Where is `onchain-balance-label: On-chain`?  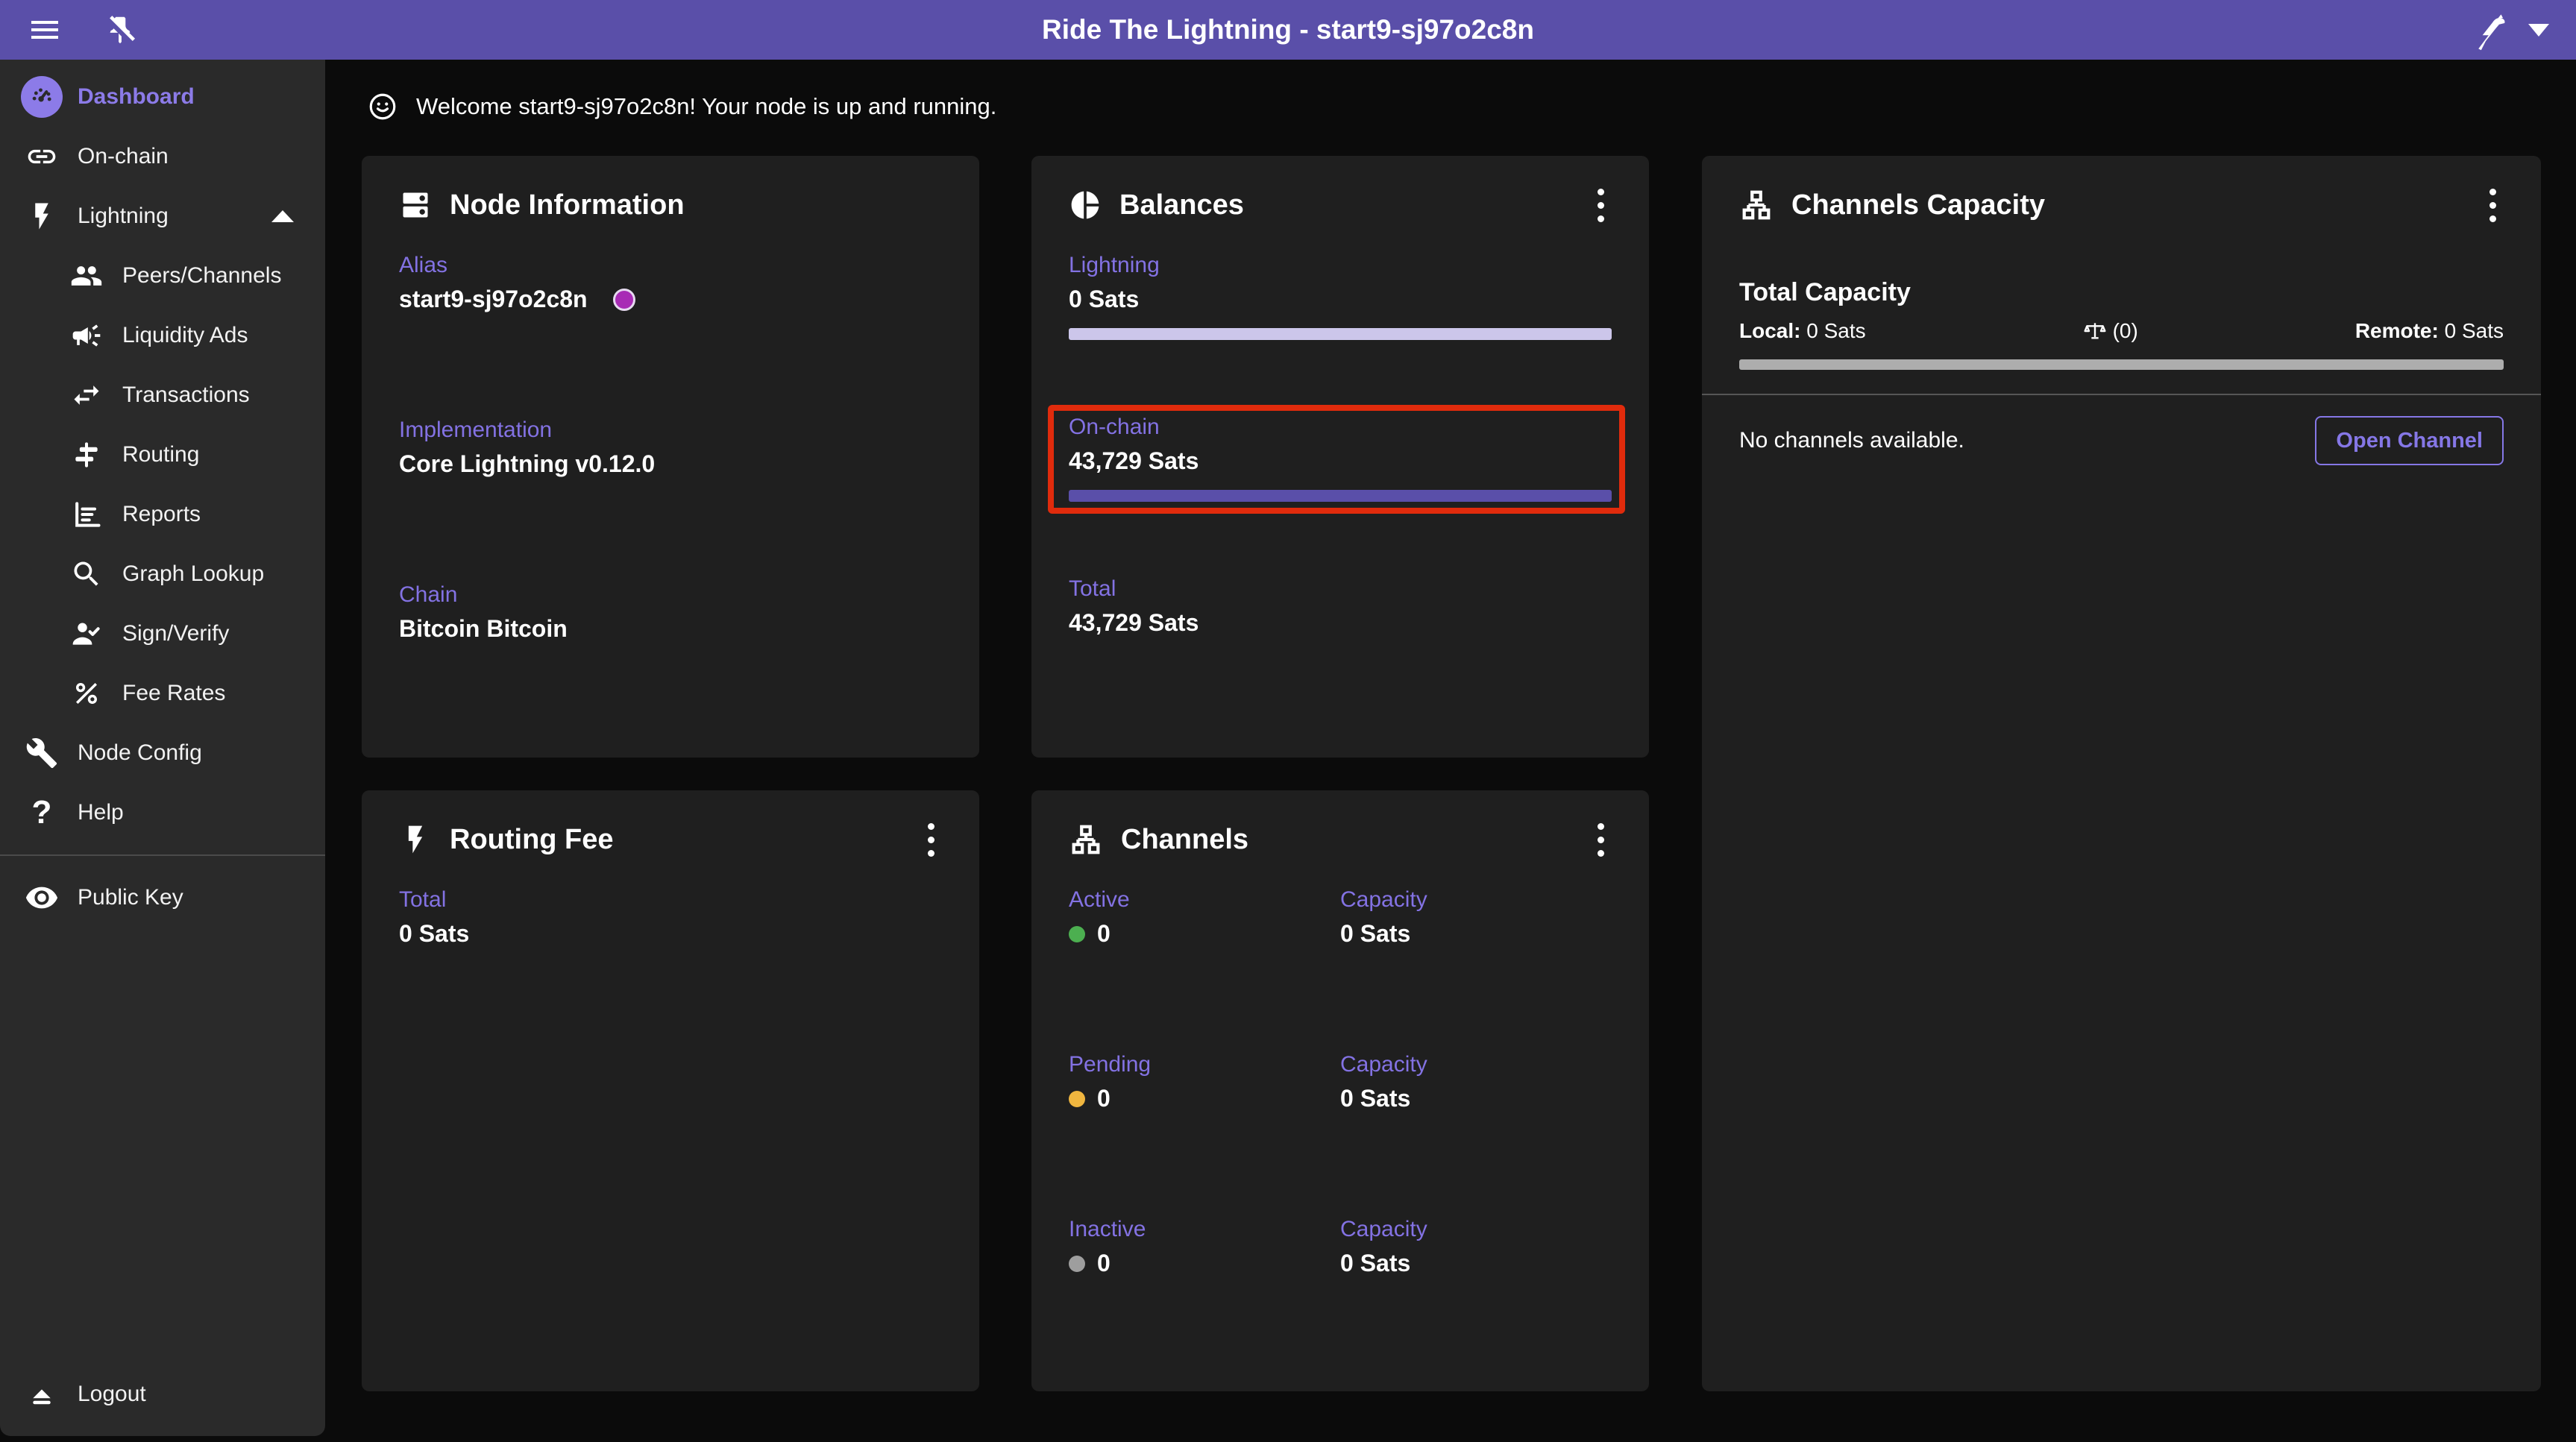
onchain-balance-label: On-chain is located at coordinates (1115, 427).